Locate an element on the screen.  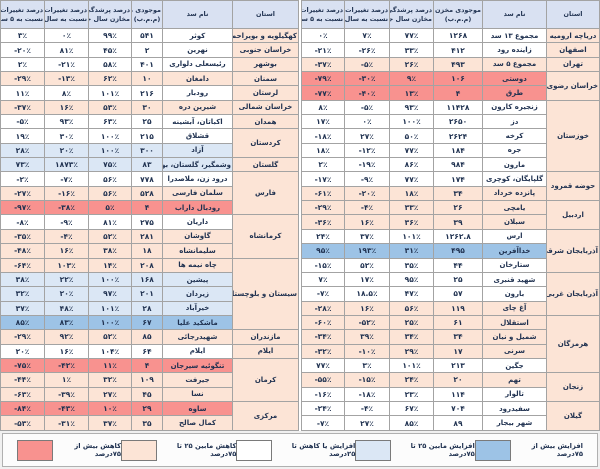
volume-cell: ۲۰۸ is located at coordinates (147, 265).